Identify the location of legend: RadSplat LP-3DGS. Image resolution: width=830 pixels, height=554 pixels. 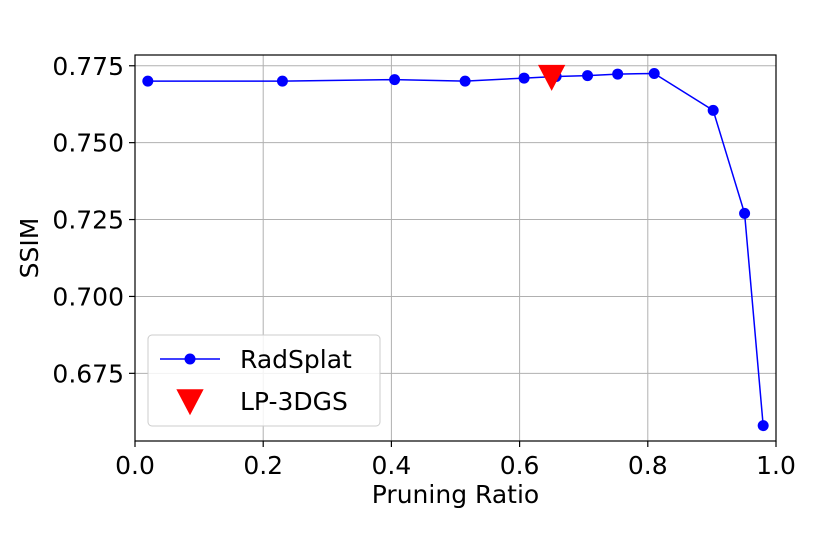
(264, 380).